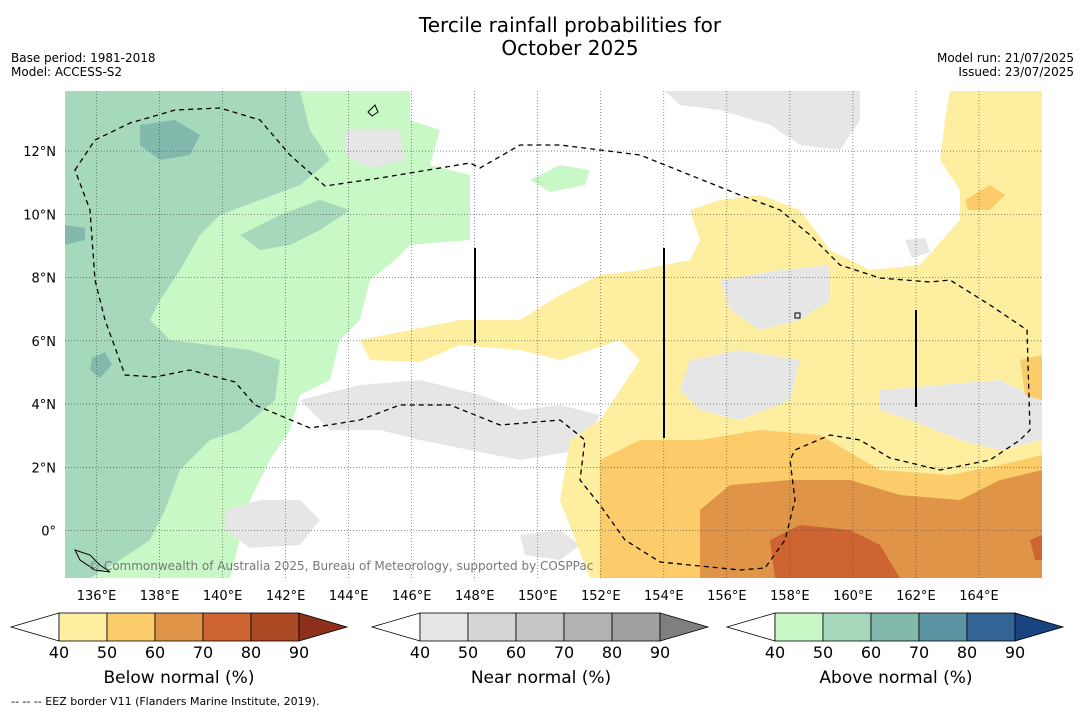  I want to click on meta-right: Model run: 21/07/2025 Issued: 23/07/2025, so click(1005, 65).